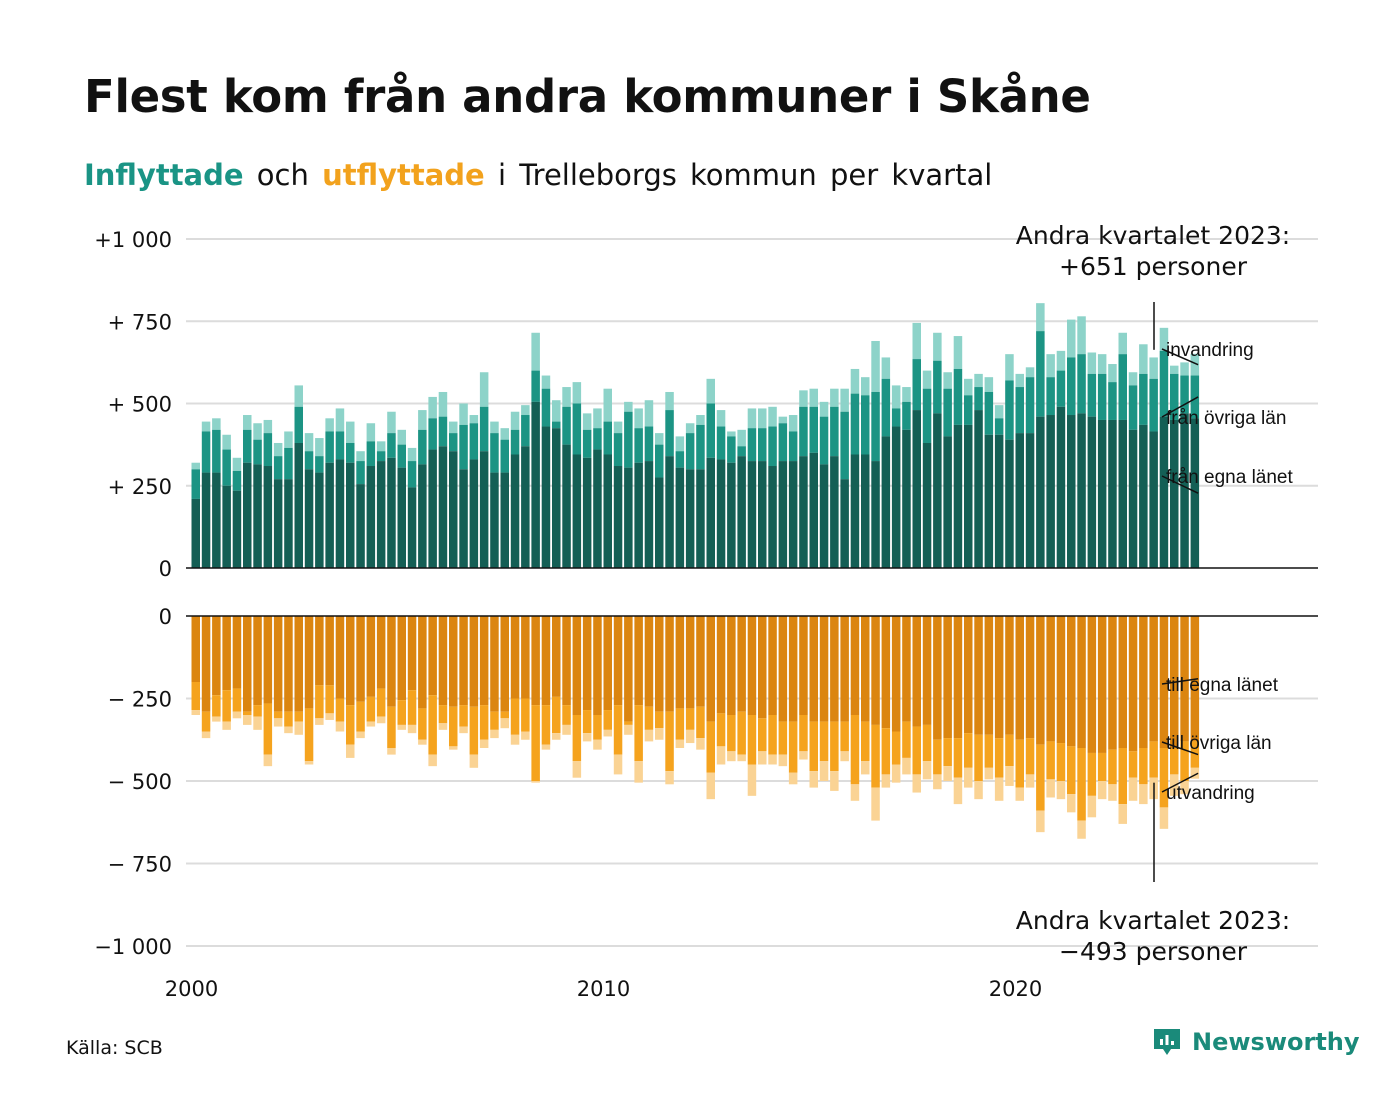 The height and width of the screenshot is (1120, 1400). Describe the element at coordinates (1222, 685) in the screenshot. I see `segment-label-out: till egna länet` at that location.